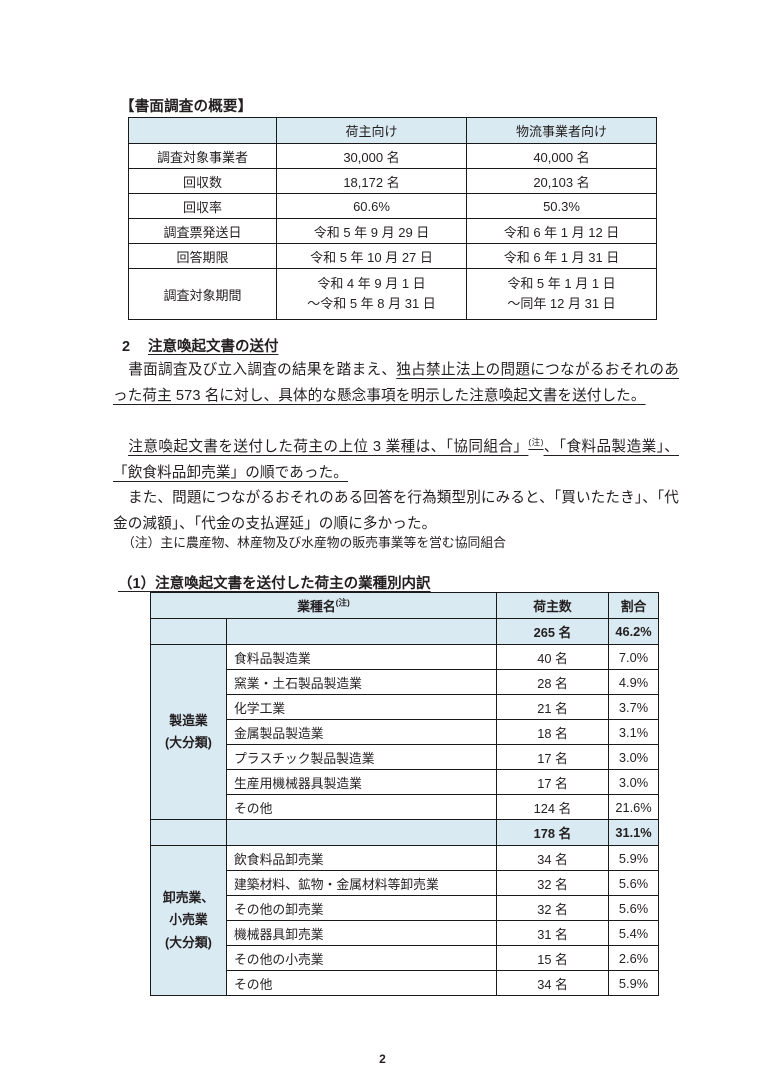 The height and width of the screenshot is (1092, 765). I want to click on column-header-count: 荷主数, so click(552, 605).